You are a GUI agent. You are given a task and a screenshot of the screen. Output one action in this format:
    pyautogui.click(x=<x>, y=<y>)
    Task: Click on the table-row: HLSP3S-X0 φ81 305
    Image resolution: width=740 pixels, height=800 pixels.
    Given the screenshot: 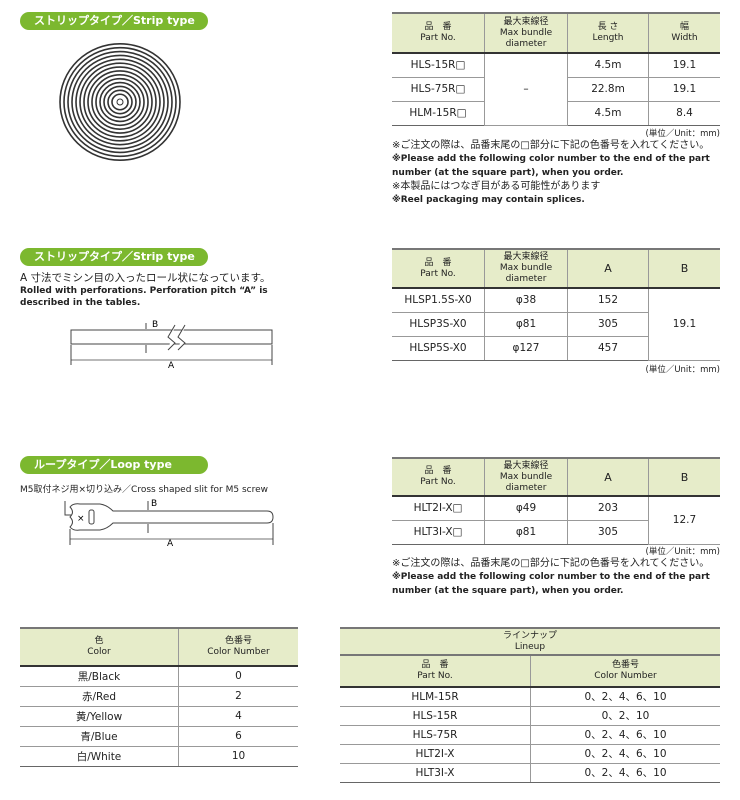 What is the action you would take?
    pyautogui.click(x=556, y=324)
    